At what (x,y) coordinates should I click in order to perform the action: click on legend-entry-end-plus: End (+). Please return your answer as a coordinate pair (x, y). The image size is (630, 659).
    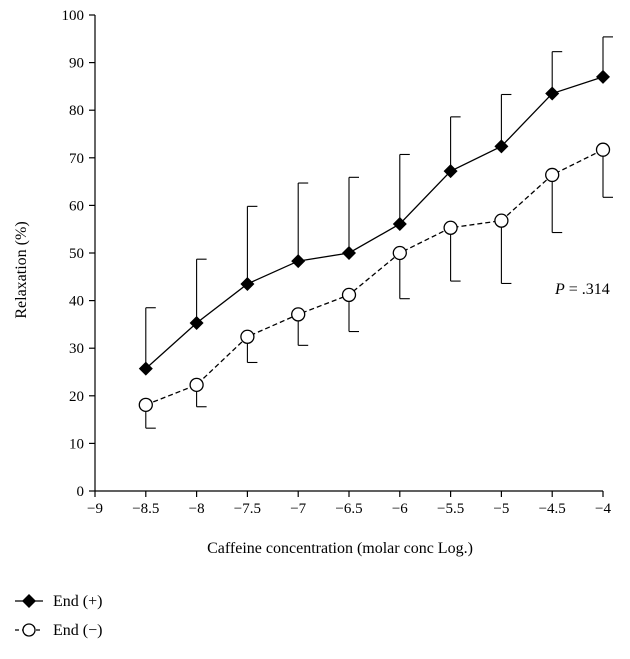
    Looking at the image, I should click on (58, 601).